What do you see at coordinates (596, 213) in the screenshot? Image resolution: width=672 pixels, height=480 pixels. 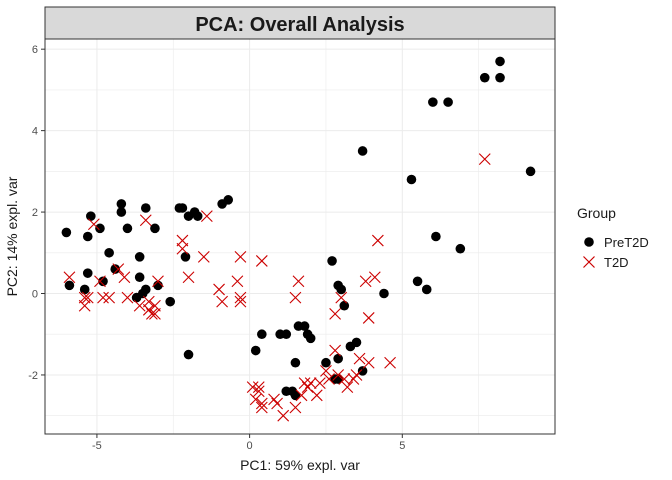 I see `legend-title: Group` at bounding box center [596, 213].